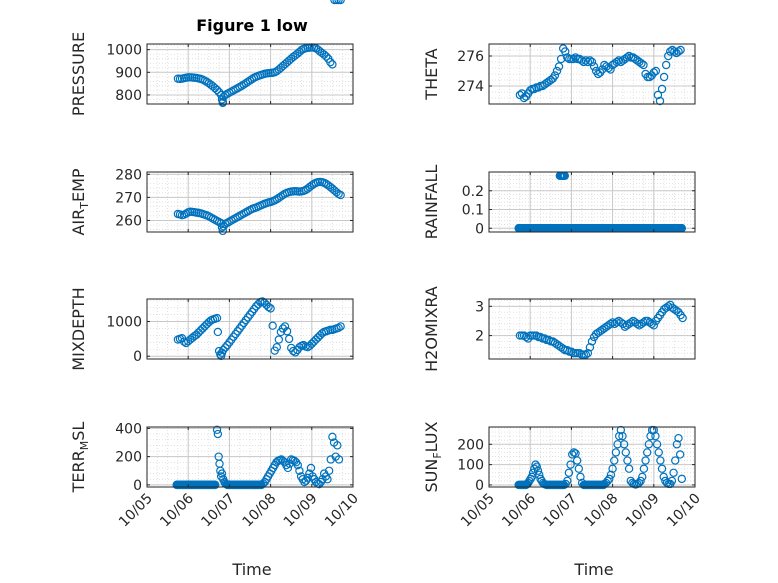 The height and width of the screenshot is (583, 778). Describe the element at coordinates (78, 222) in the screenshot. I see `y-label-main: AIR` at that location.